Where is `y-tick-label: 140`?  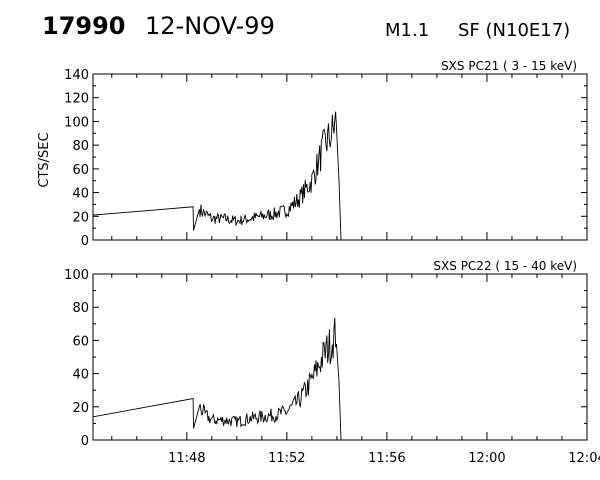
y-tick-label: 140 is located at coordinates (76, 75).